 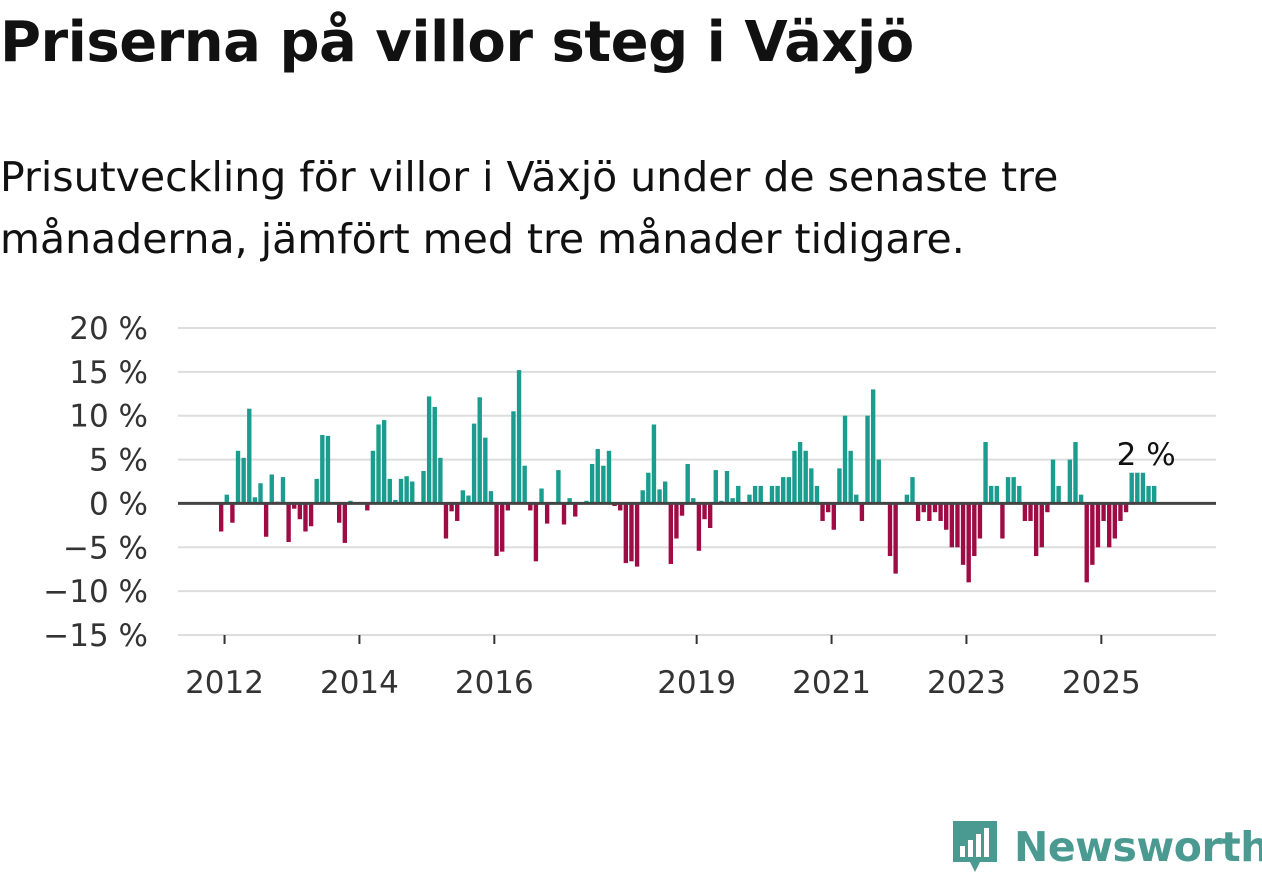 What do you see at coordinates (966, 683) in the screenshot?
I see `x-tick-label: 2023` at bounding box center [966, 683].